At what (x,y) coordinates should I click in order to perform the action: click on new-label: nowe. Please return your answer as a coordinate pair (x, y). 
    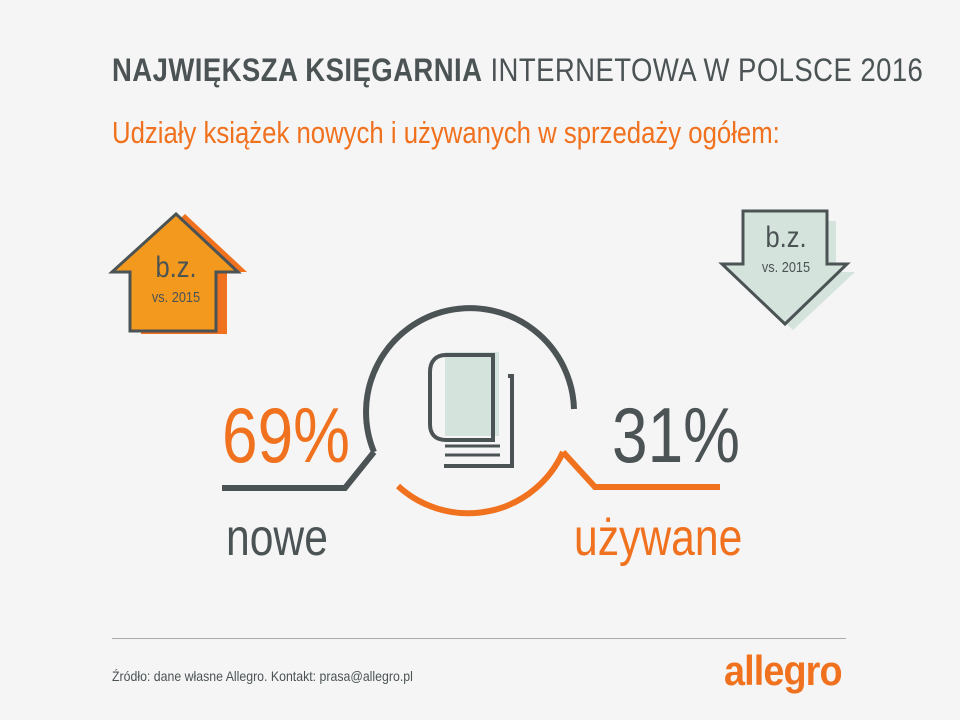
    Looking at the image, I should click on (277, 538).